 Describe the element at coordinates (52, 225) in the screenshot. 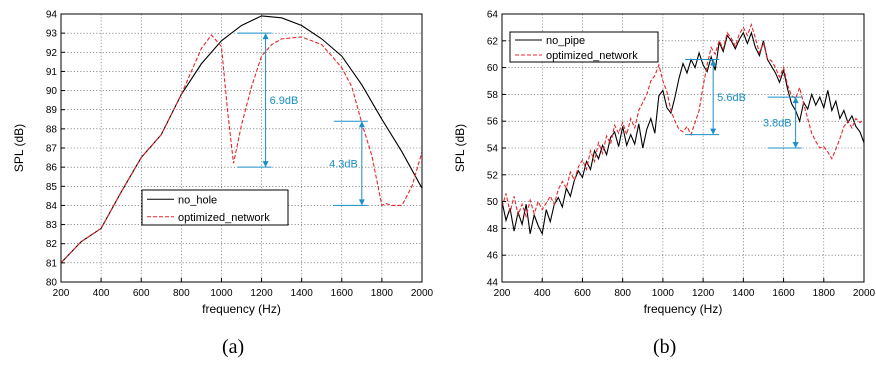

I see `y-tick-label: 83` at that location.